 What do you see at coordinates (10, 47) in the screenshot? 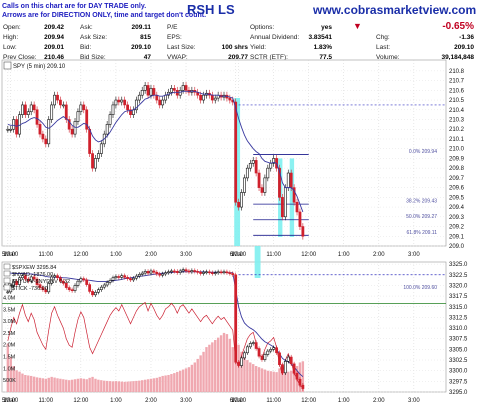
I see `quote-label: Low:` at bounding box center [10, 47].